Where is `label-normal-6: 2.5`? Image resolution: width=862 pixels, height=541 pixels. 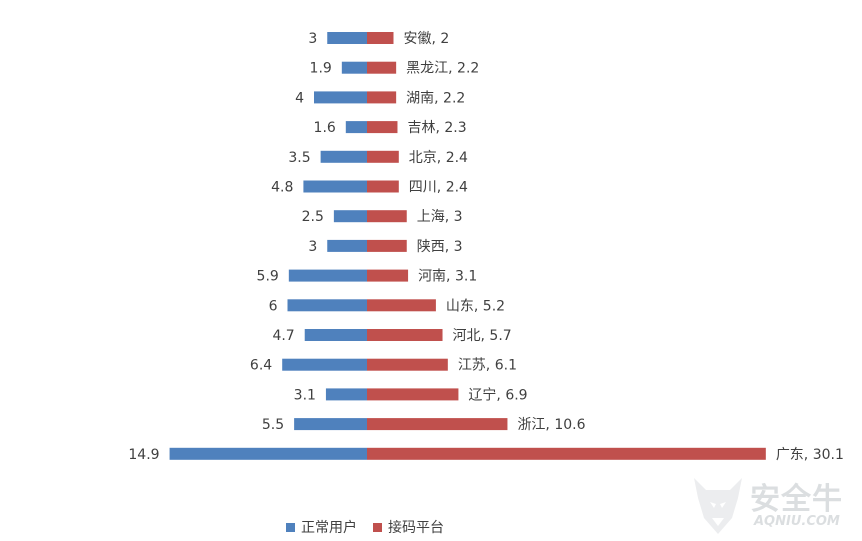
label-normal-6: 2.5 is located at coordinates (313, 217).